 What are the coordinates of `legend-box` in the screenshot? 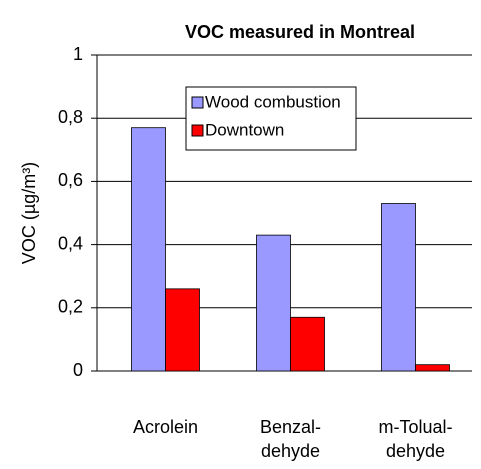 It's located at (271, 118).